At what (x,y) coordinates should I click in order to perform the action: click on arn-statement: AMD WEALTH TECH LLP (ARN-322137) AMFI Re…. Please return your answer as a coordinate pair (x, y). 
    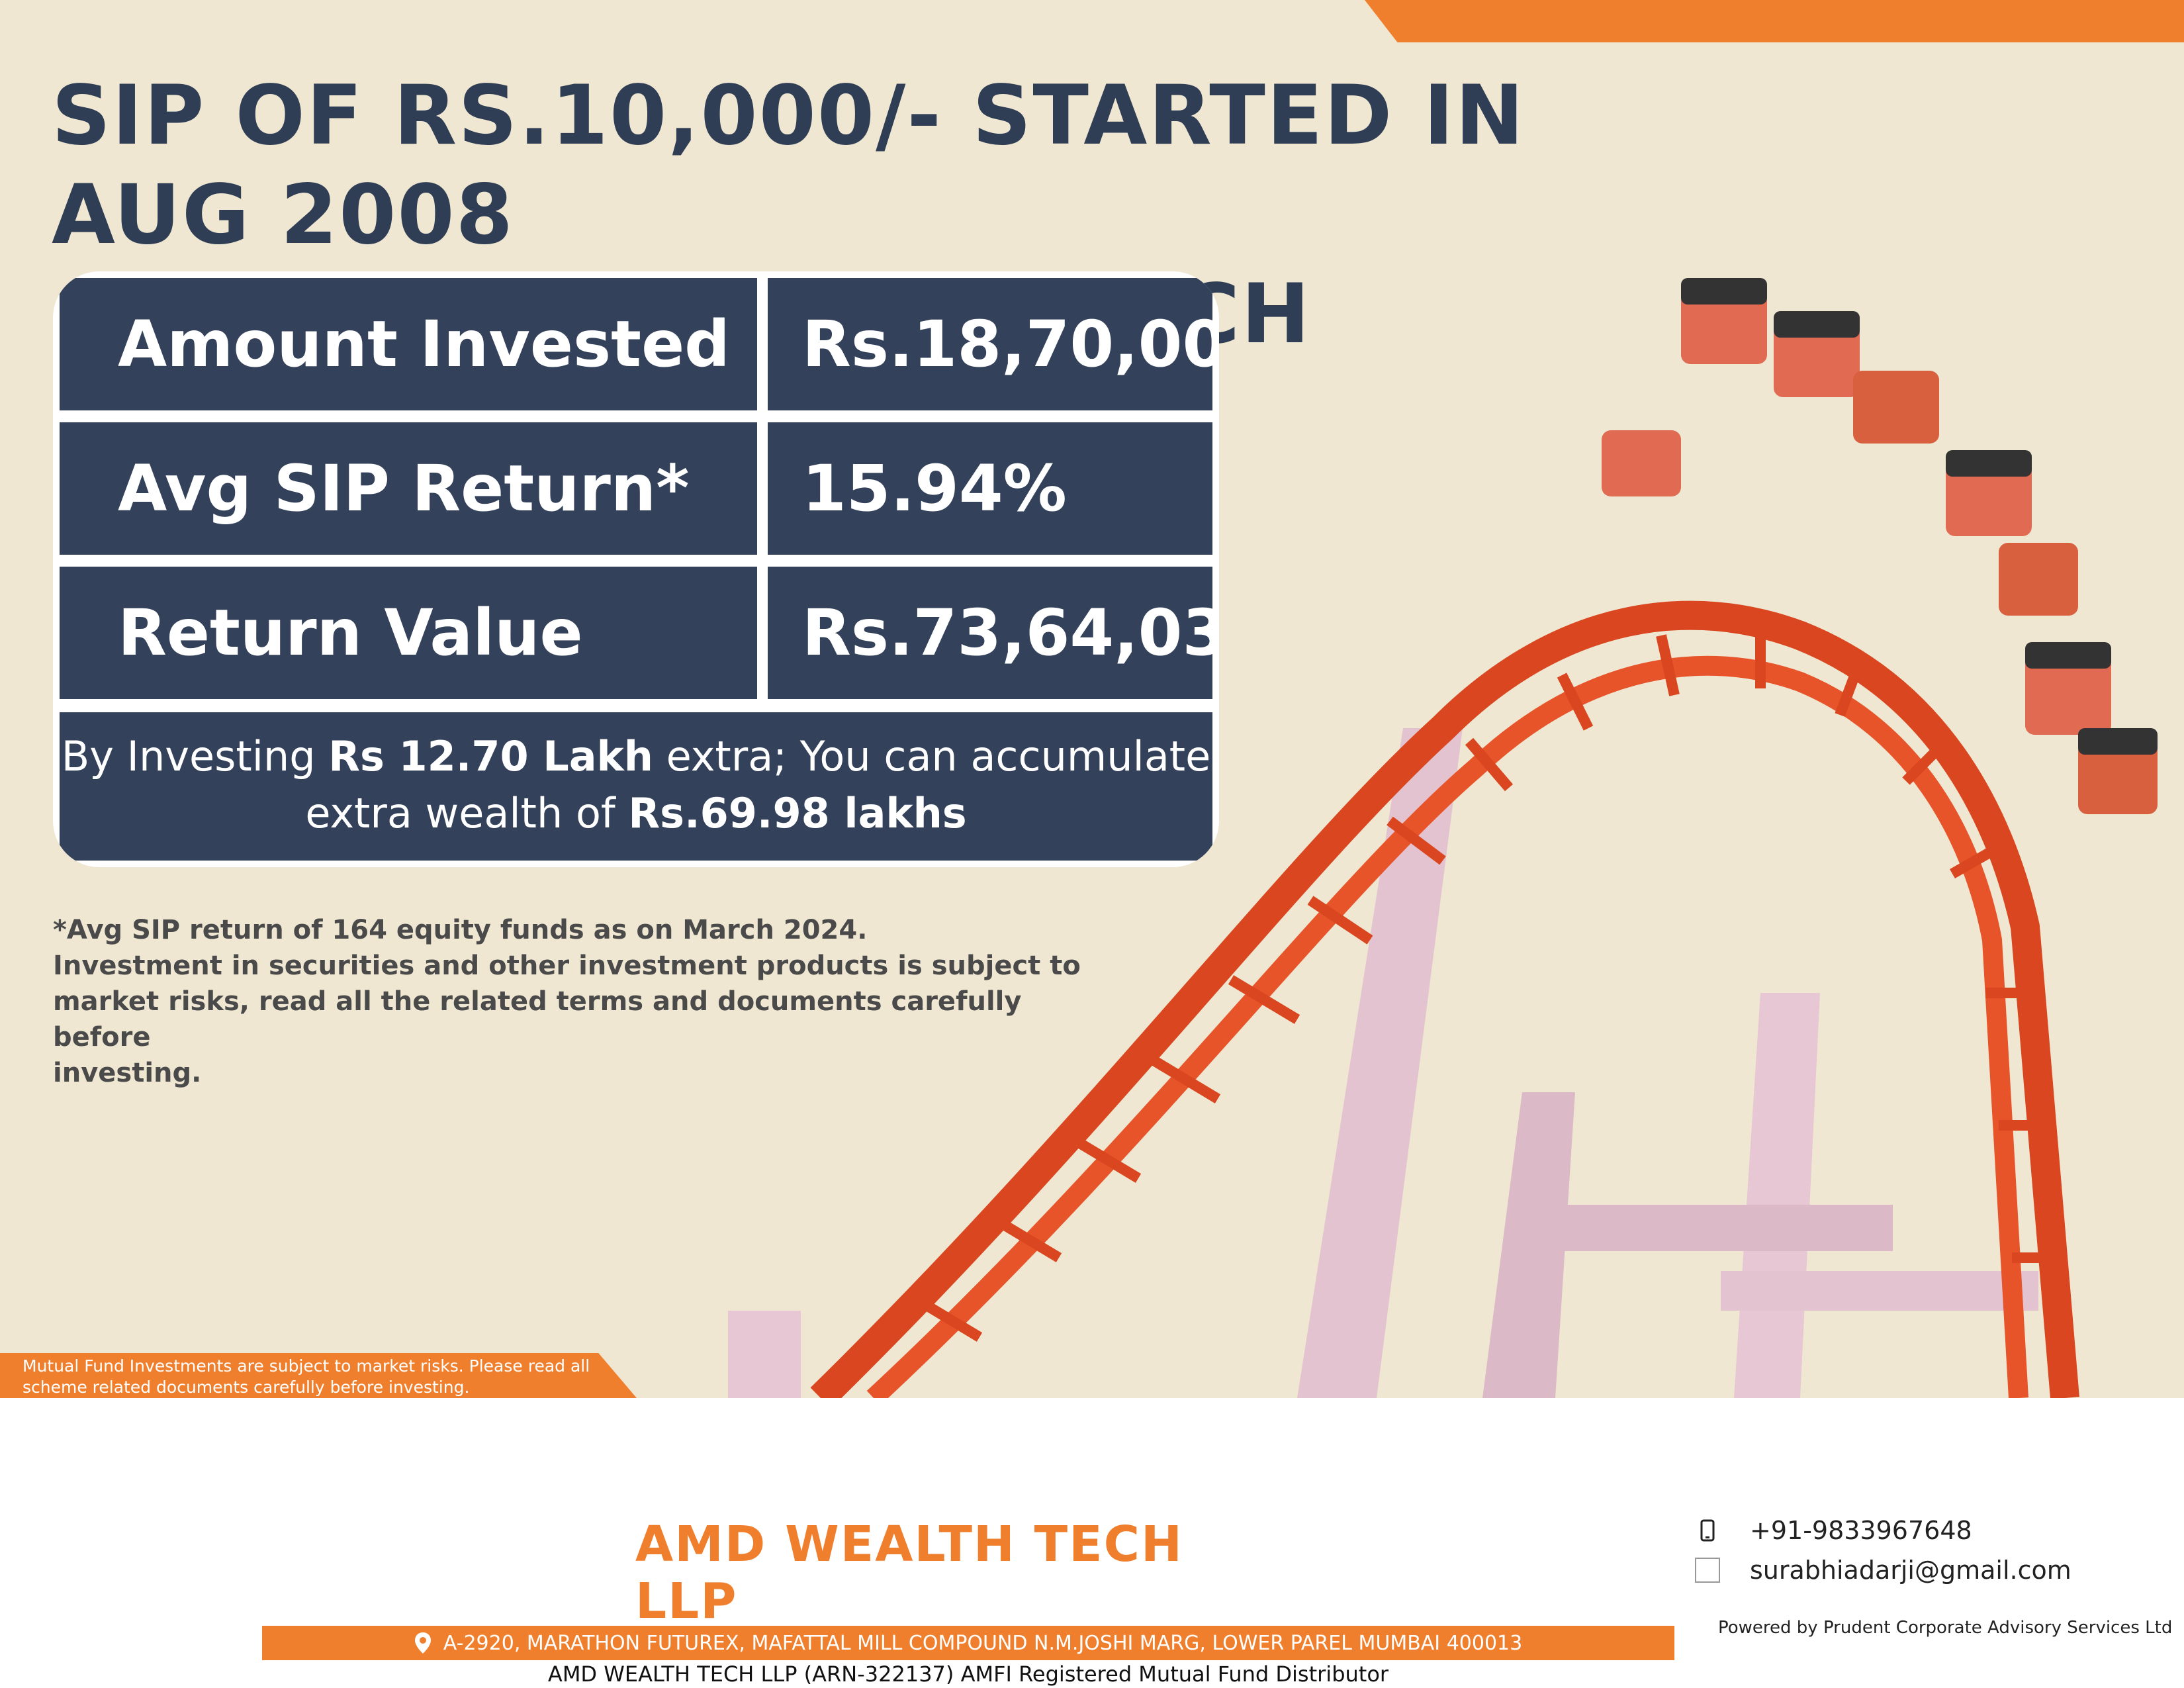
    Looking at the image, I should click on (968, 1674).